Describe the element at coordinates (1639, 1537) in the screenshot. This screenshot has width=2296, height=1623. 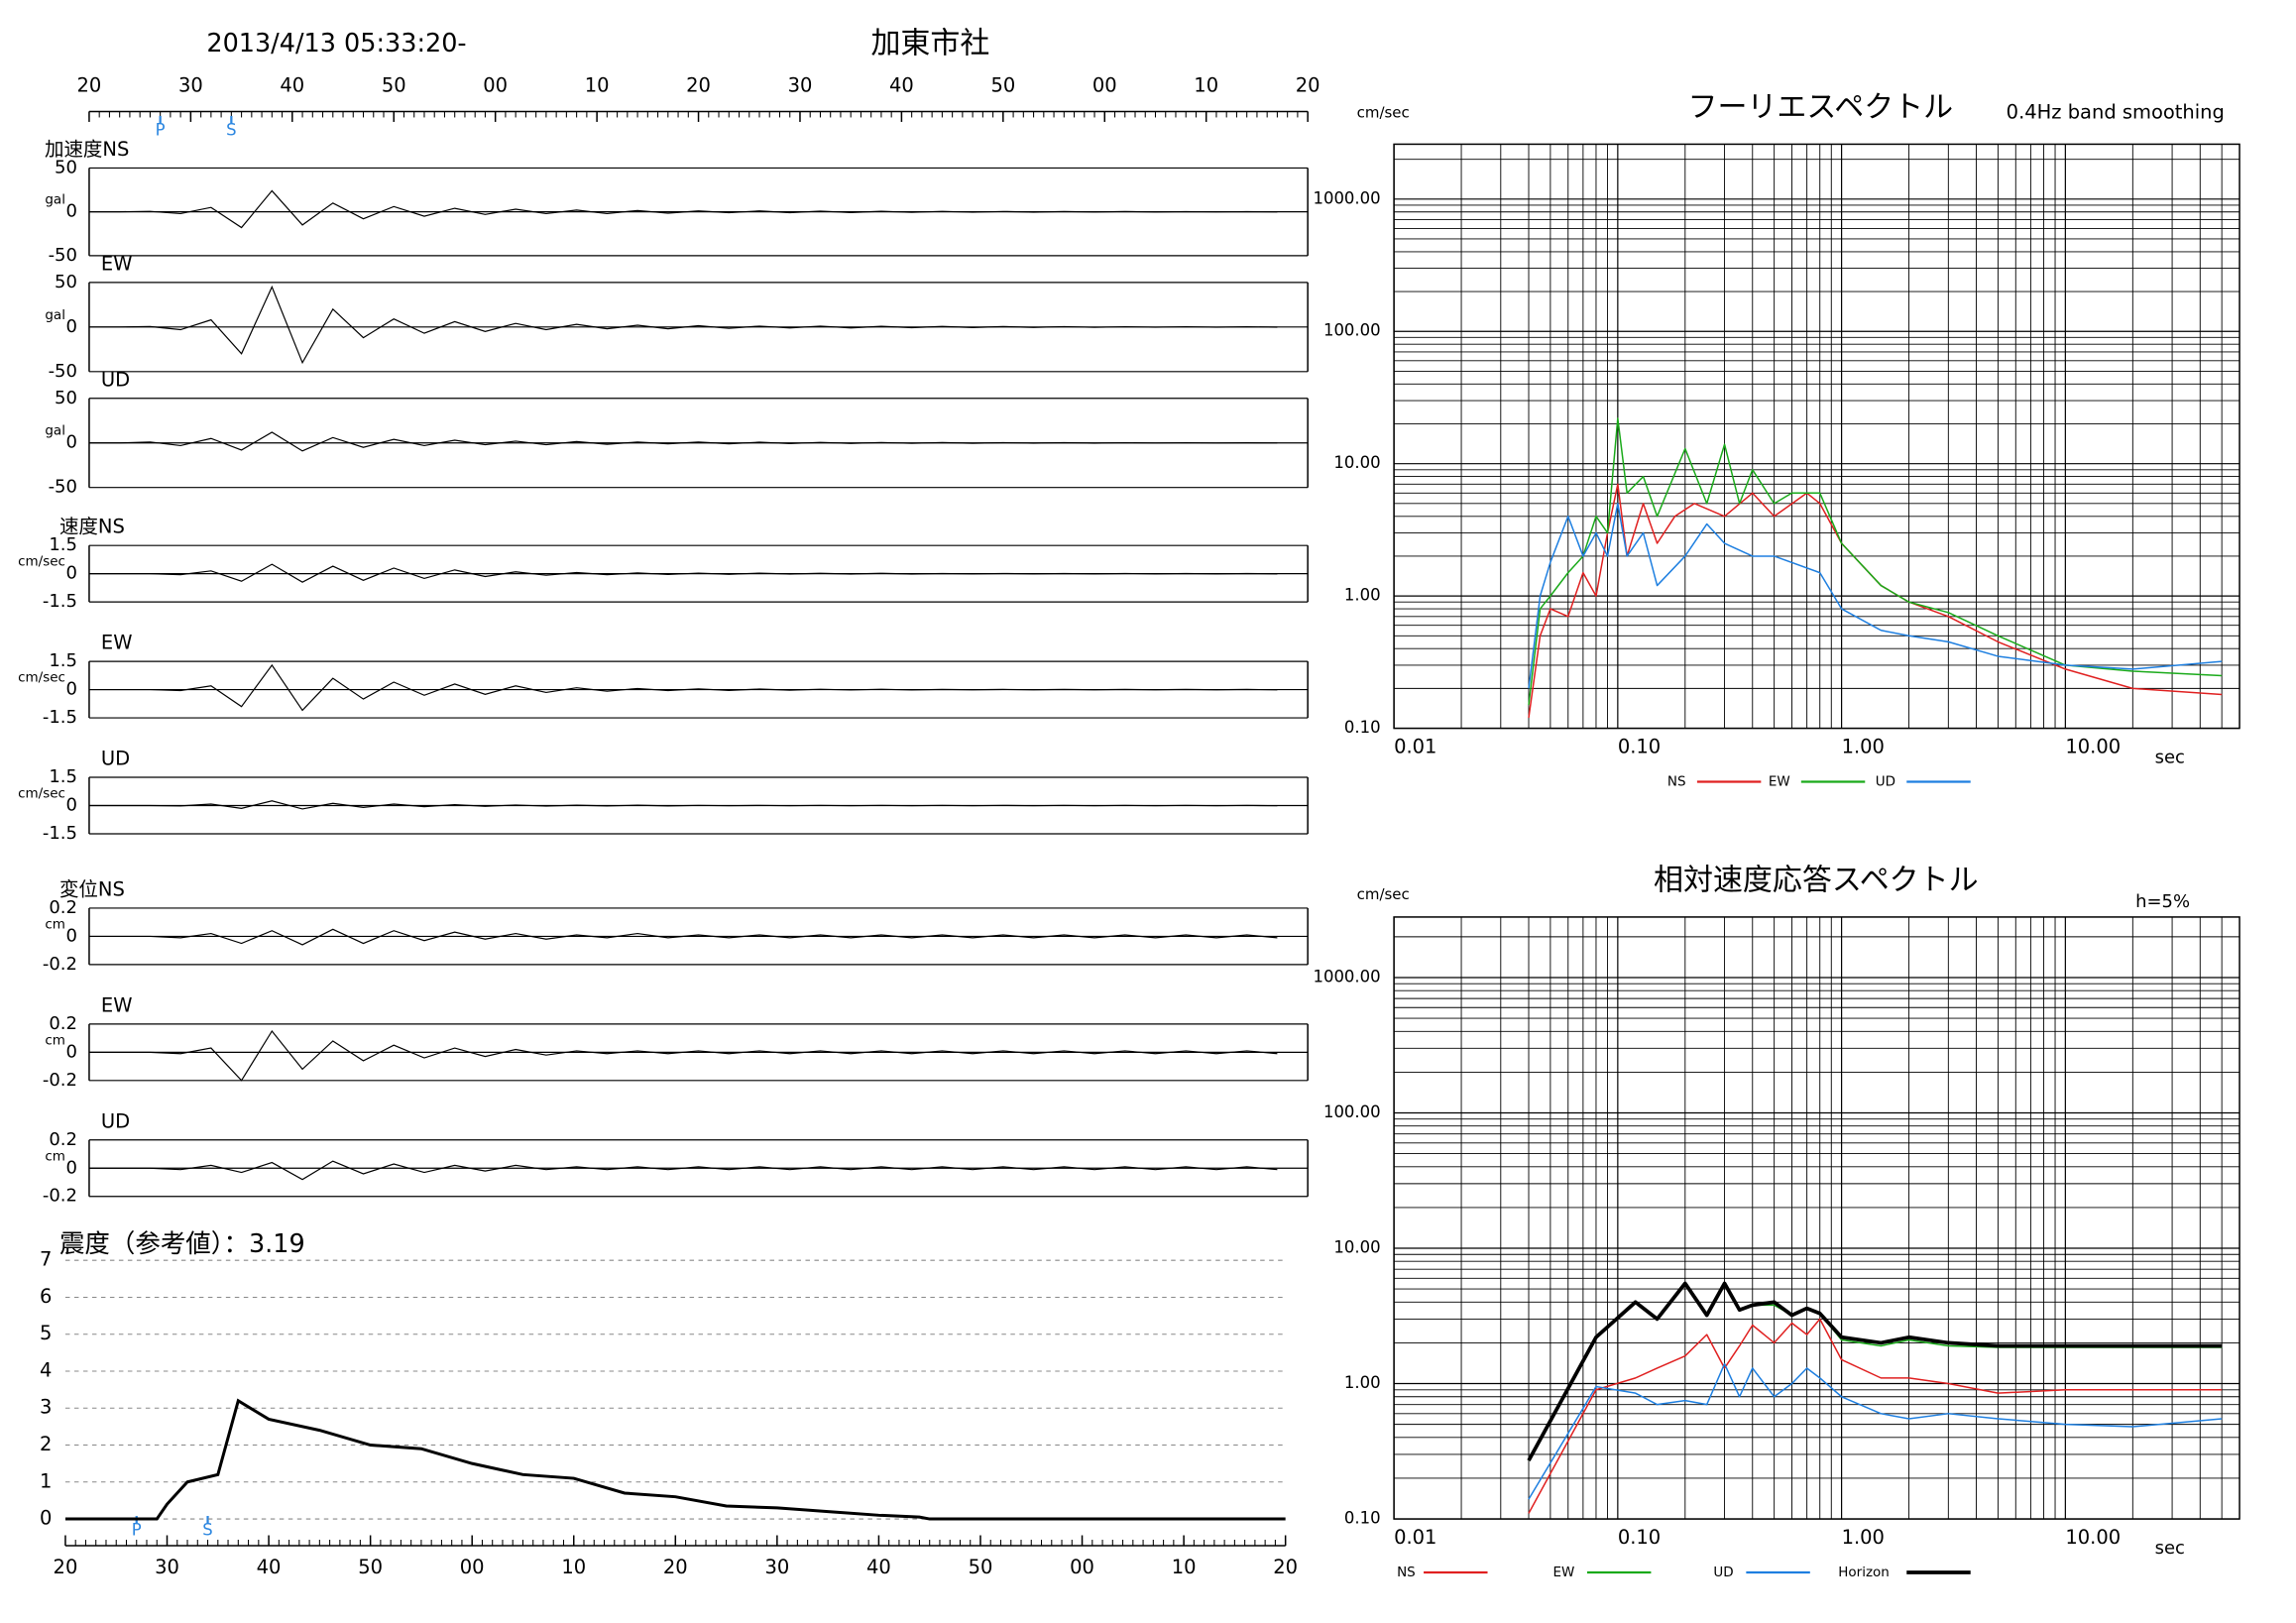
I see `x-tick-label: 0.10` at that location.